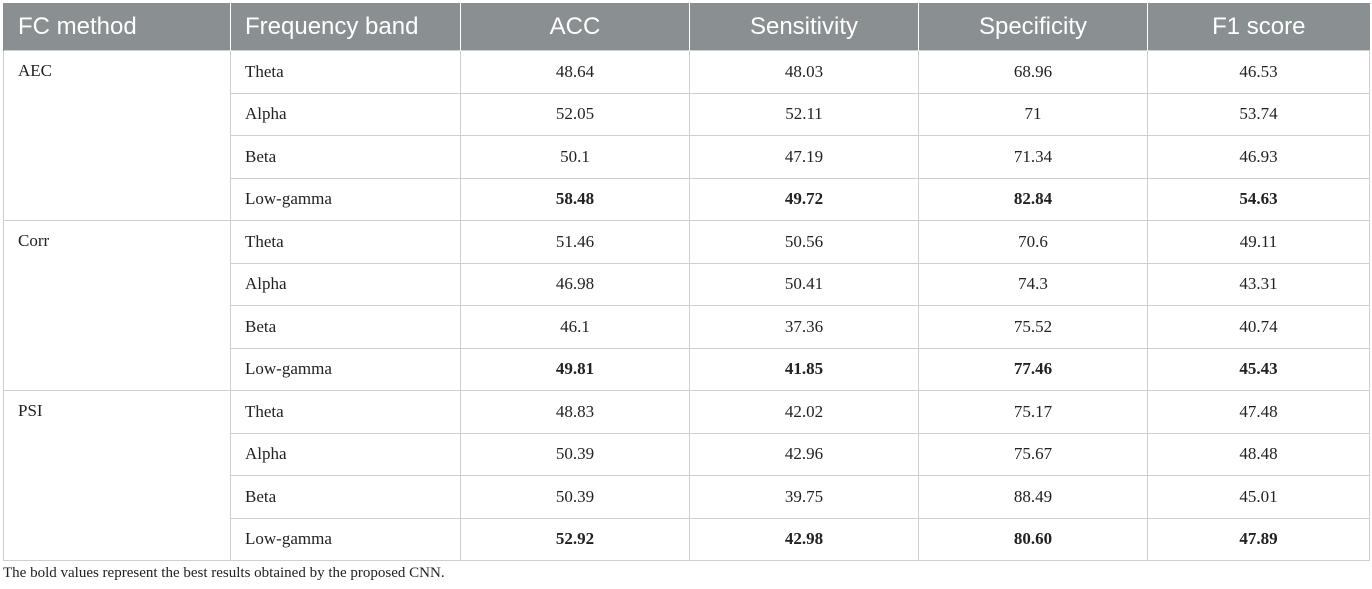  What do you see at coordinates (1258, 157) in the screenshot?
I see `f1-score-cell: 46.93` at bounding box center [1258, 157].